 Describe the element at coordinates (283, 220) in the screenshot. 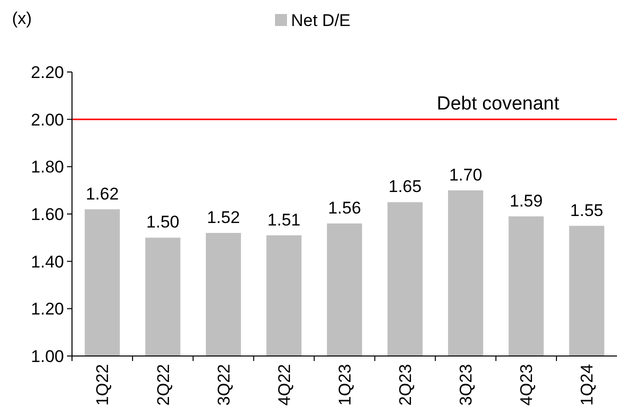

I see `data-label: 1.51` at that location.